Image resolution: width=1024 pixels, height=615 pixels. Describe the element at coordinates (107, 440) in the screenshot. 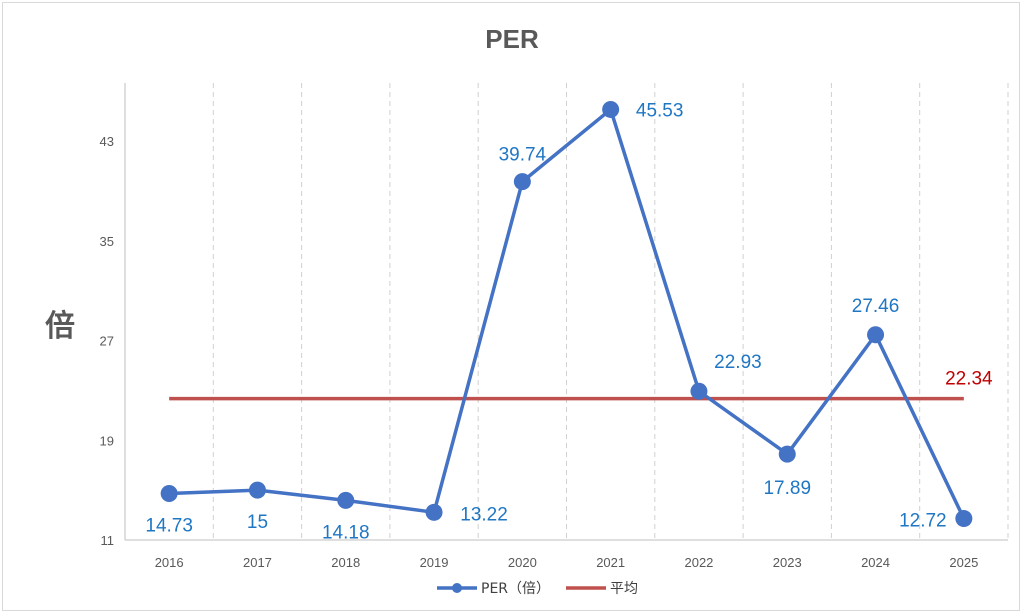

I see `y-tick-label: 19` at that location.